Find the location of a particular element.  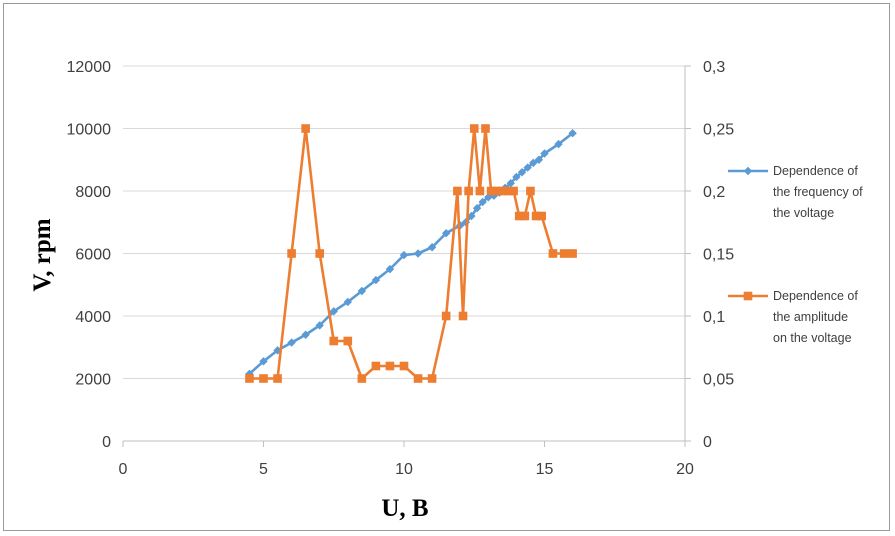

legend-item-amplitude: Dependence of the amplitude on the voltage is located at coordinates (793, 317).